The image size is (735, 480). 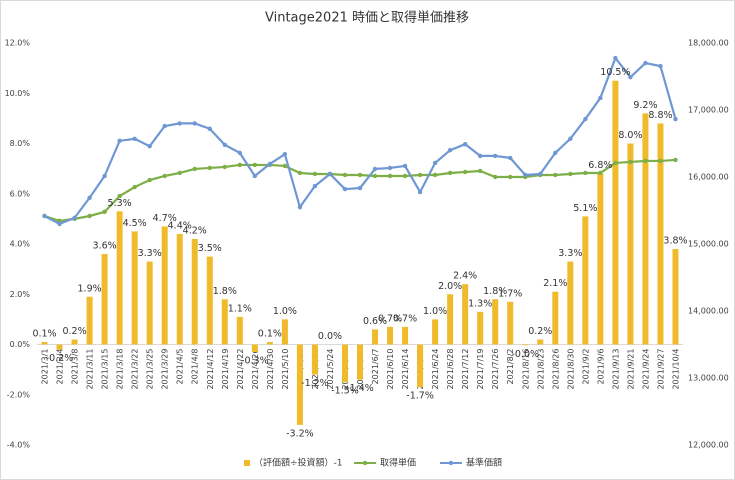 I want to click on legend-label: （評価額÷投資額）-1, so click(x=298, y=463).